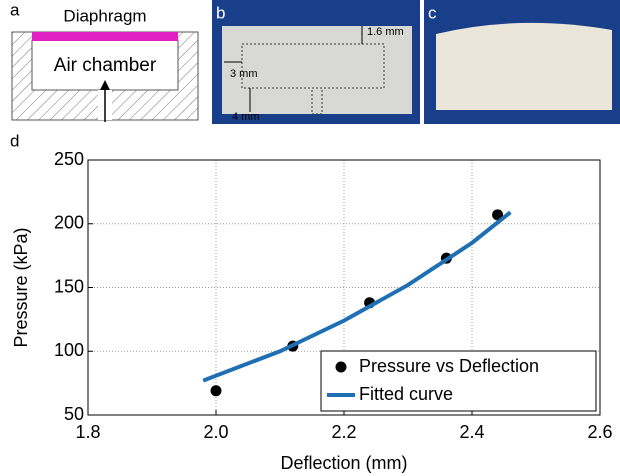  What do you see at coordinates (69, 159) in the screenshot?
I see `y-tick-label: 250` at bounding box center [69, 159].